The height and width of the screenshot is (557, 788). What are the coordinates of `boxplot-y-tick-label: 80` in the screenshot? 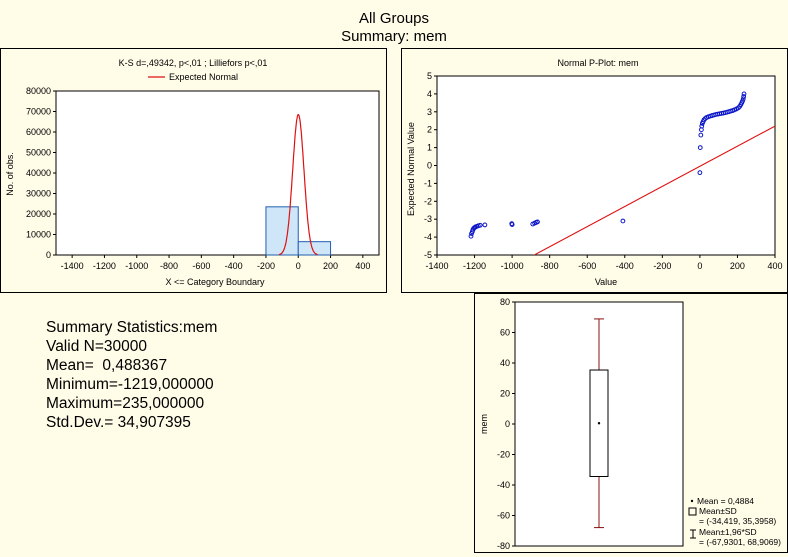 It's located at (505, 302).